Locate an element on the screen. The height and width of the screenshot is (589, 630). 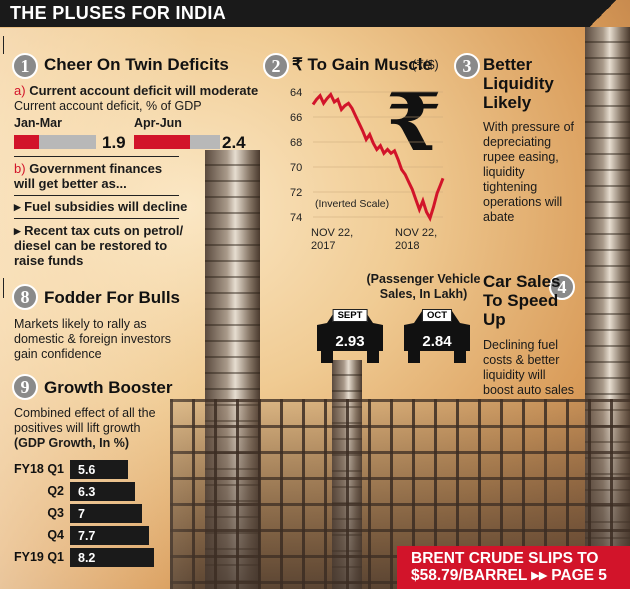
inverted-scale-note: (Inverted Scale) is located at coordinates (352, 204).